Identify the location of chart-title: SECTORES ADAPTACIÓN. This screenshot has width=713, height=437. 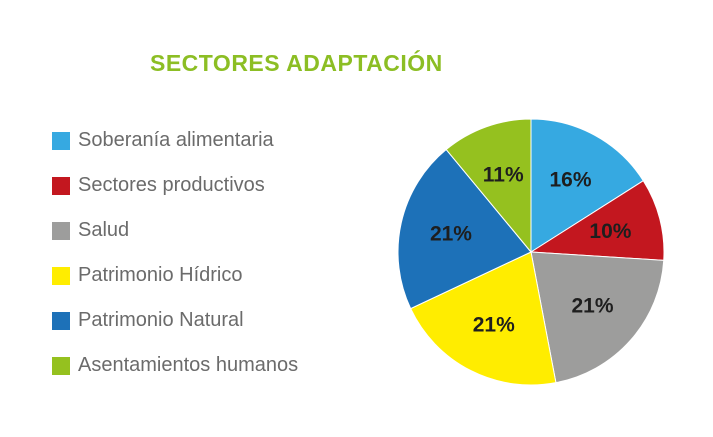
(296, 63).